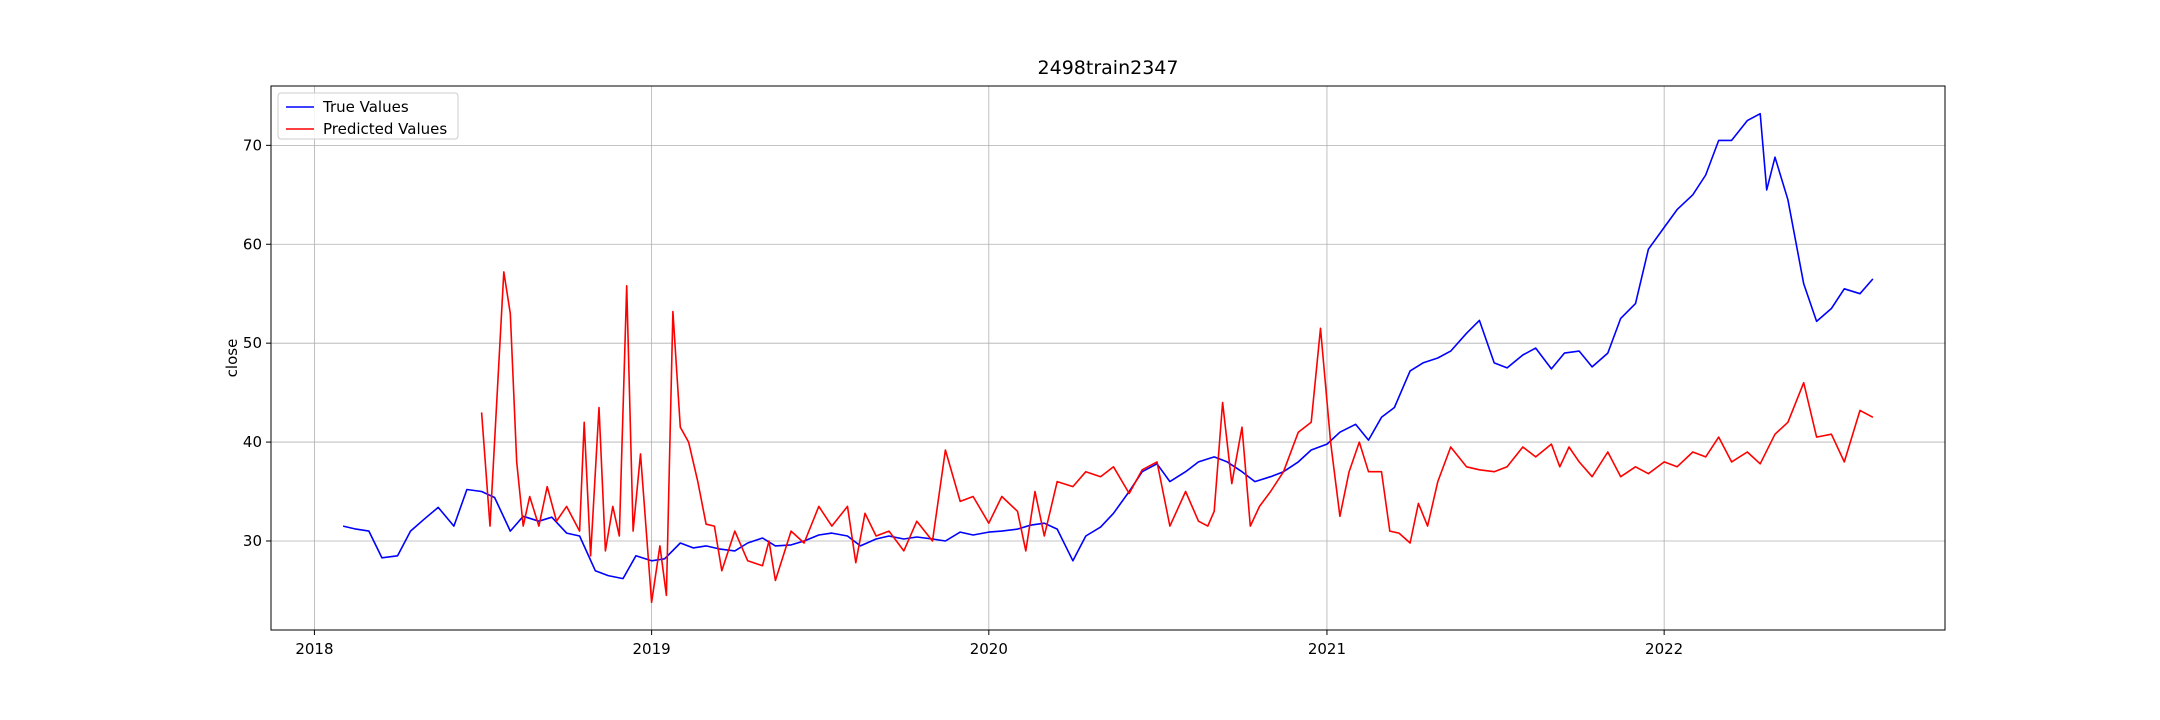  I want to click on y-tick-label: 60, so click(252, 244).